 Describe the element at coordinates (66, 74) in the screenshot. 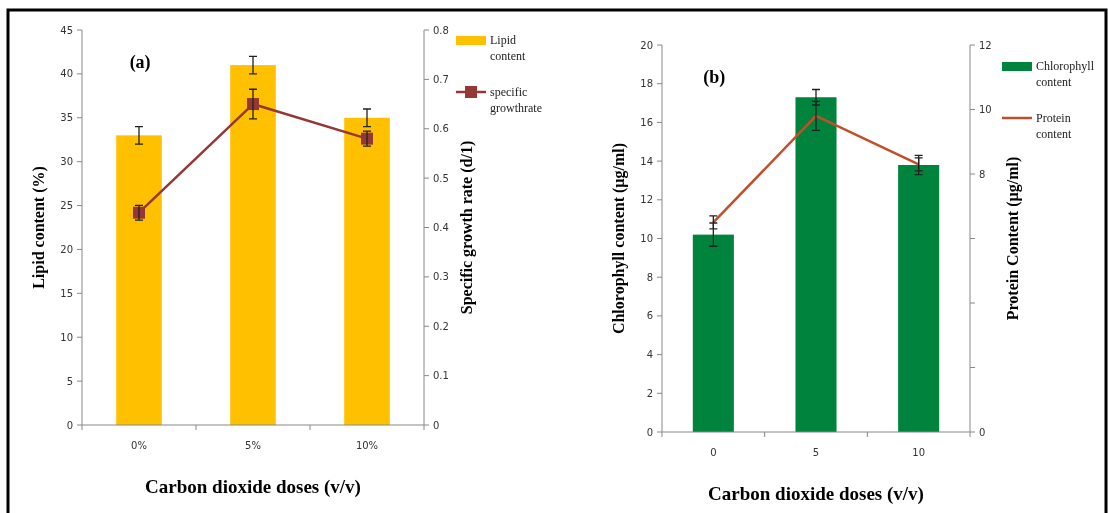

I see `y-tick-label: 40` at that location.